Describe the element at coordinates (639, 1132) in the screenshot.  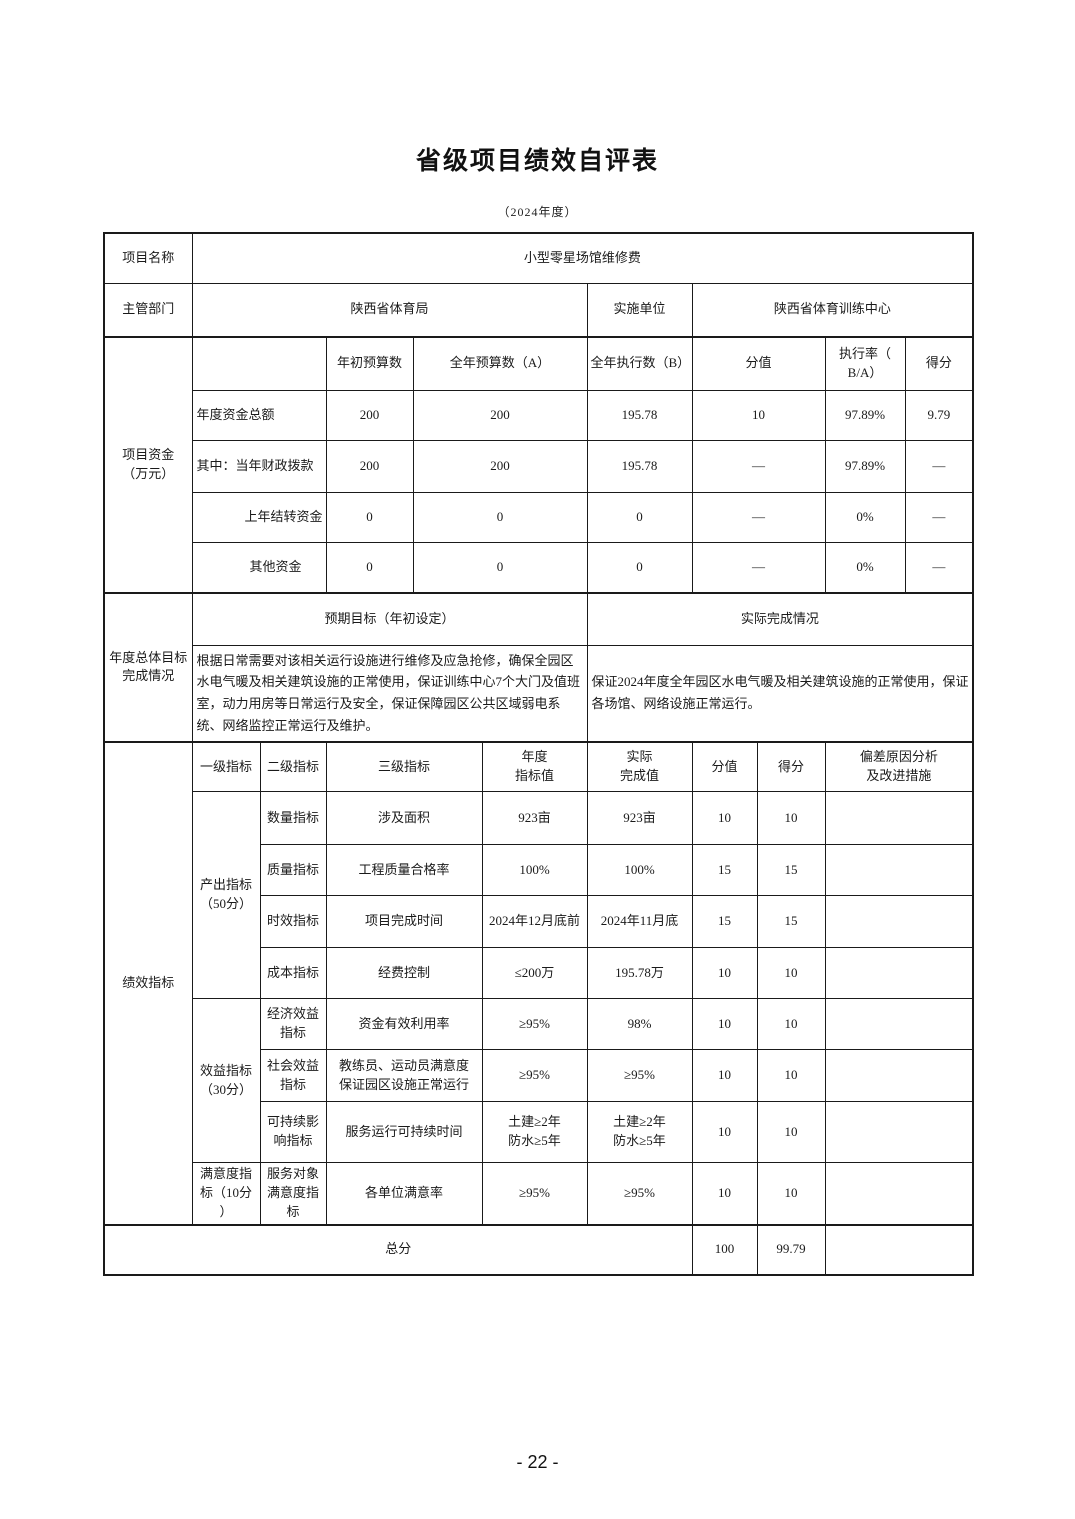
I see `indicator-actual-cell: 土建≥2年 防水≥5年` at that location.